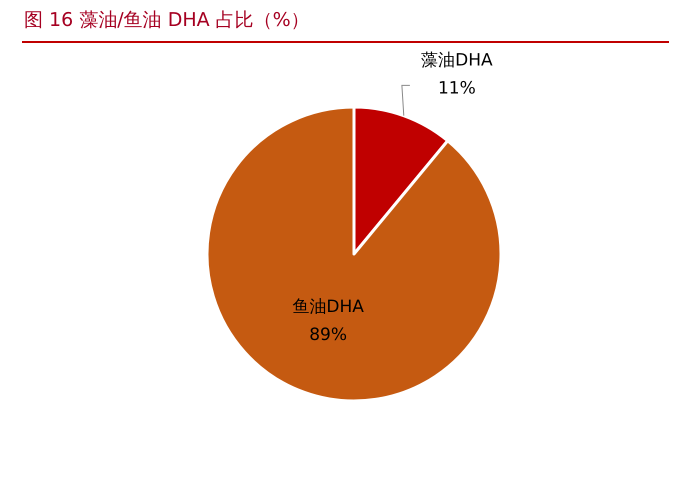  I want to click on data-label: 89%, so click(328, 334).